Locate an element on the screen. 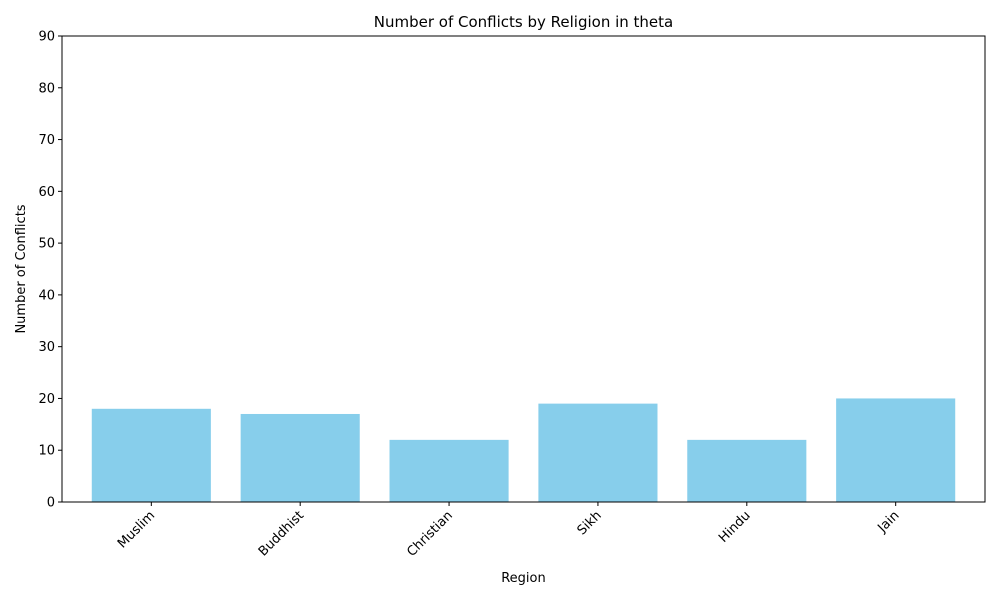 The height and width of the screenshot is (600, 1000). bar-jain is located at coordinates (896, 450).